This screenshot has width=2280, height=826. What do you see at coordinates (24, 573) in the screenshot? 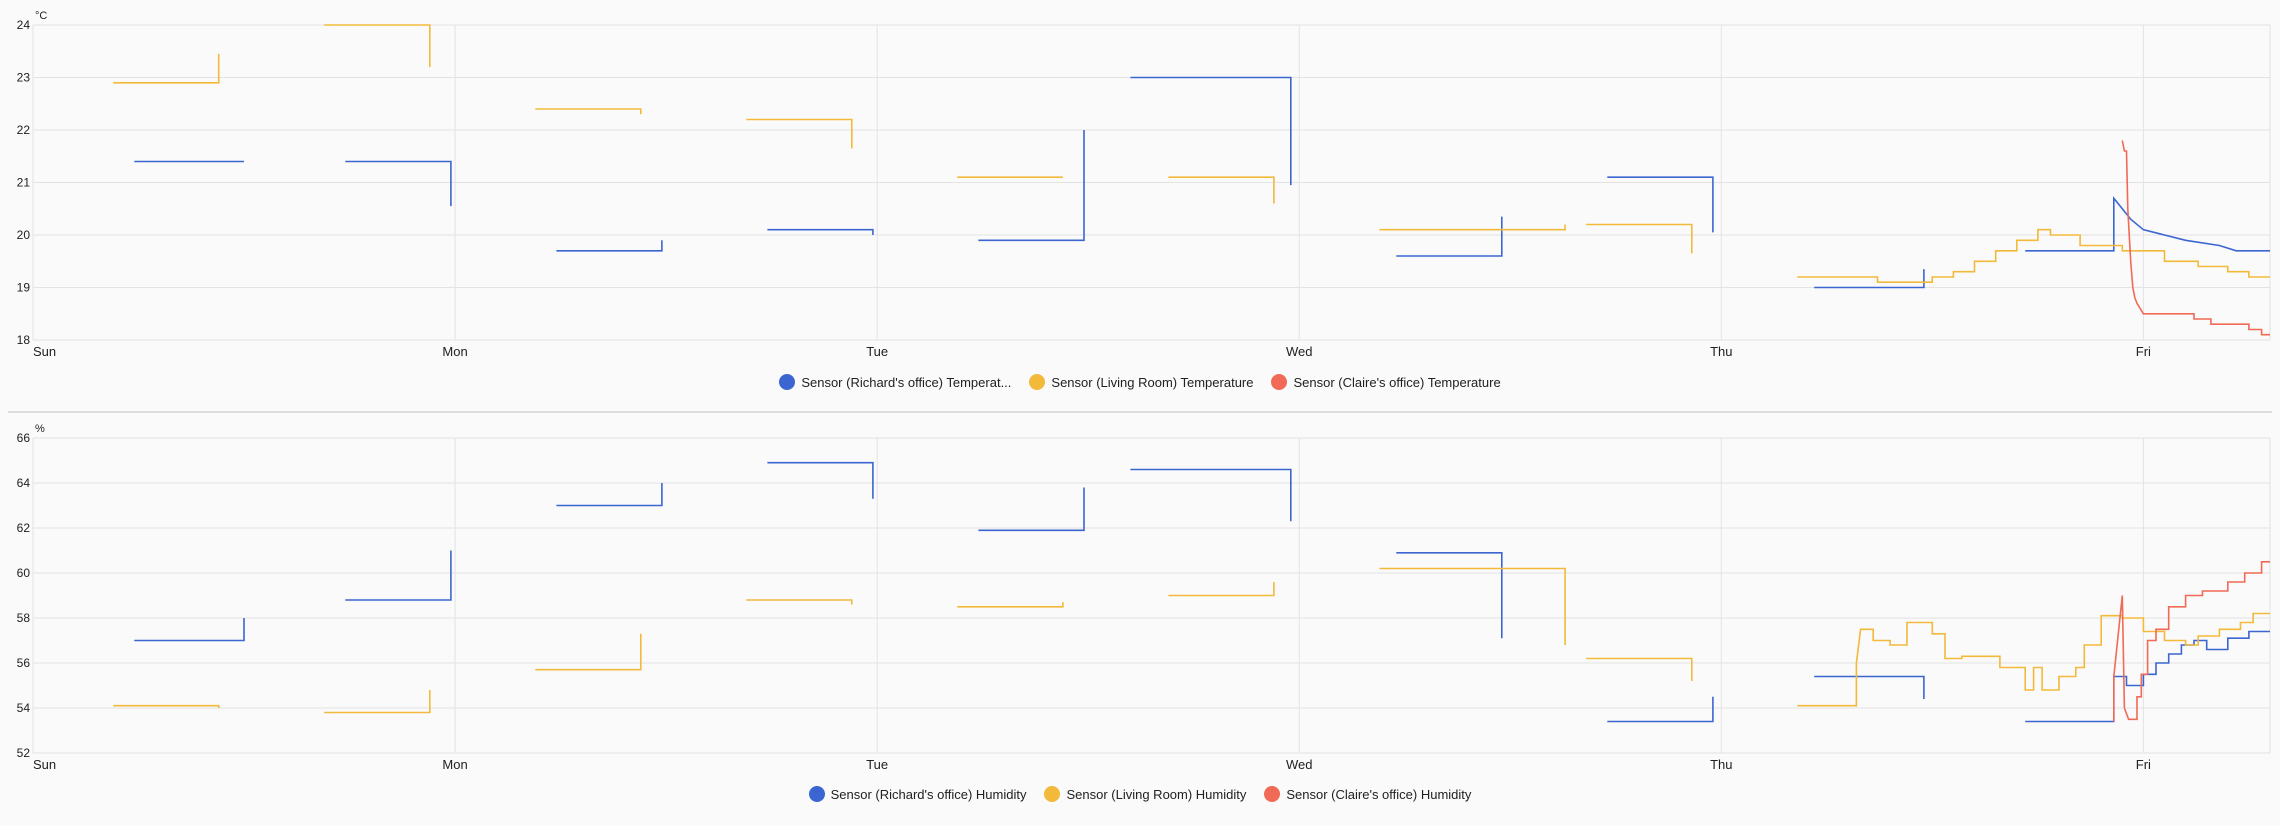
I see `humidity-y-tick-label: 60` at bounding box center [24, 573].